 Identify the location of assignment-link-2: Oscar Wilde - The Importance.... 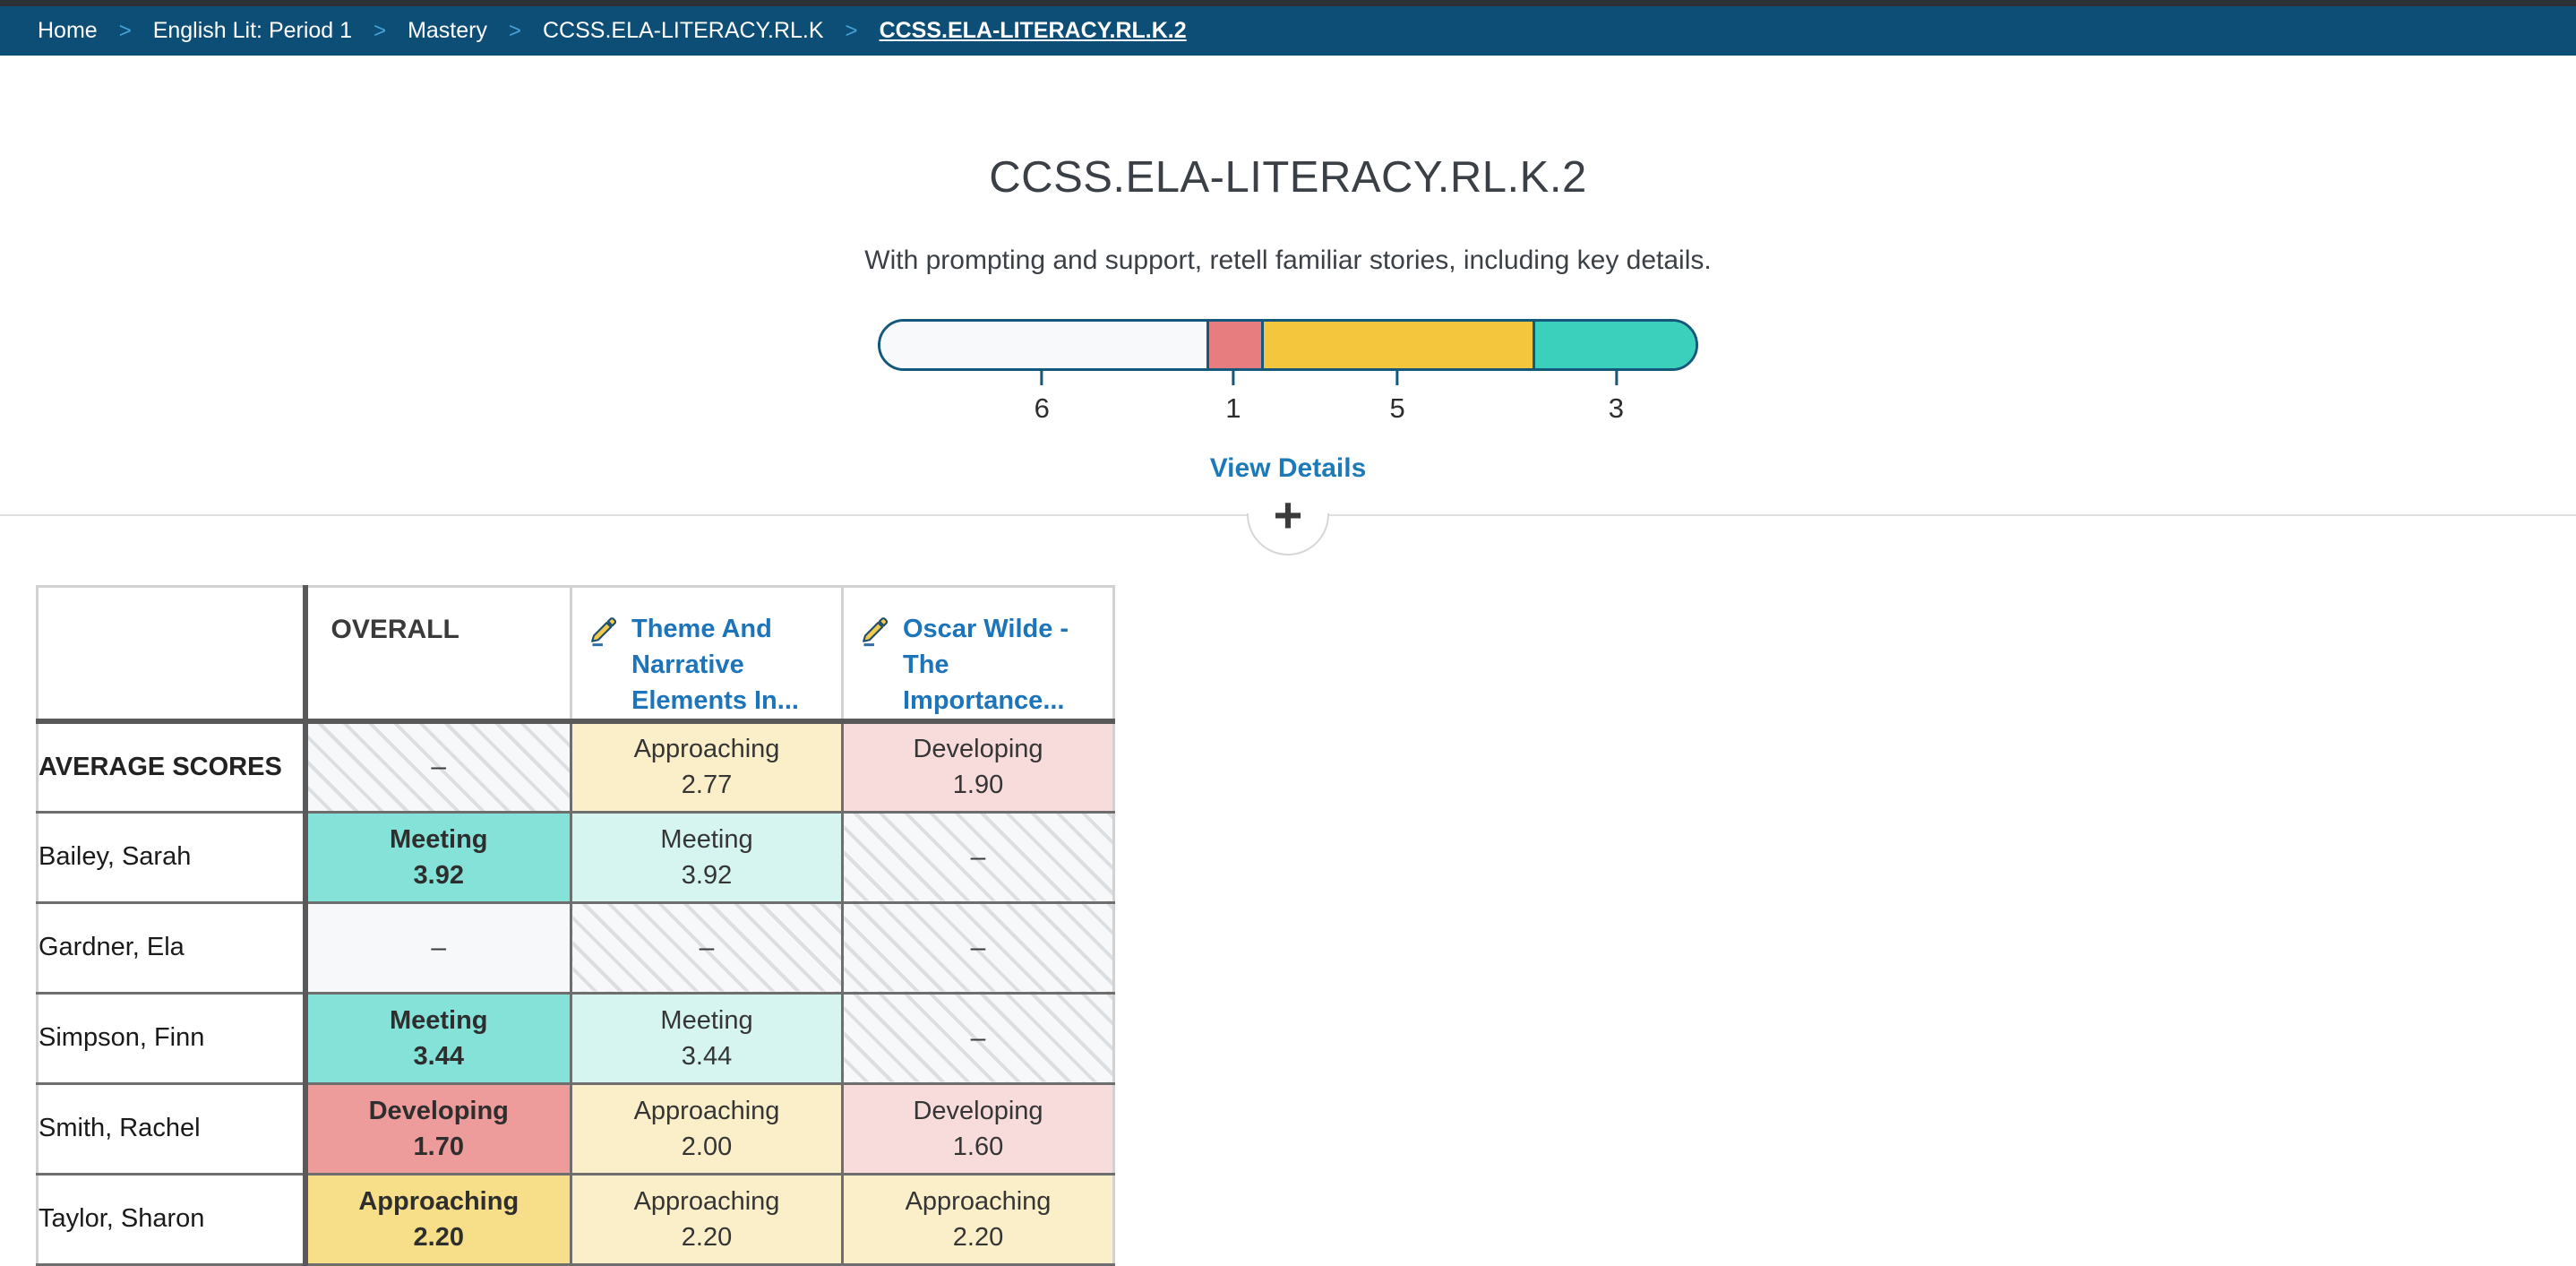
(978, 653).